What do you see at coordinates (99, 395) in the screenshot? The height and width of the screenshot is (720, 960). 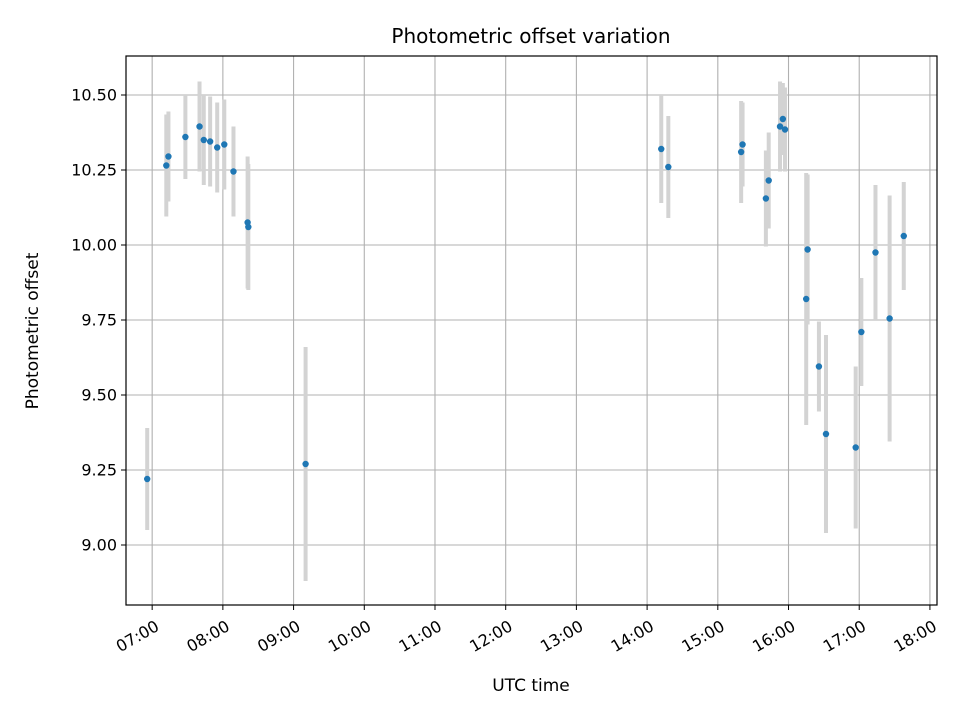 I see `y-tick-label: 9.50` at bounding box center [99, 395].